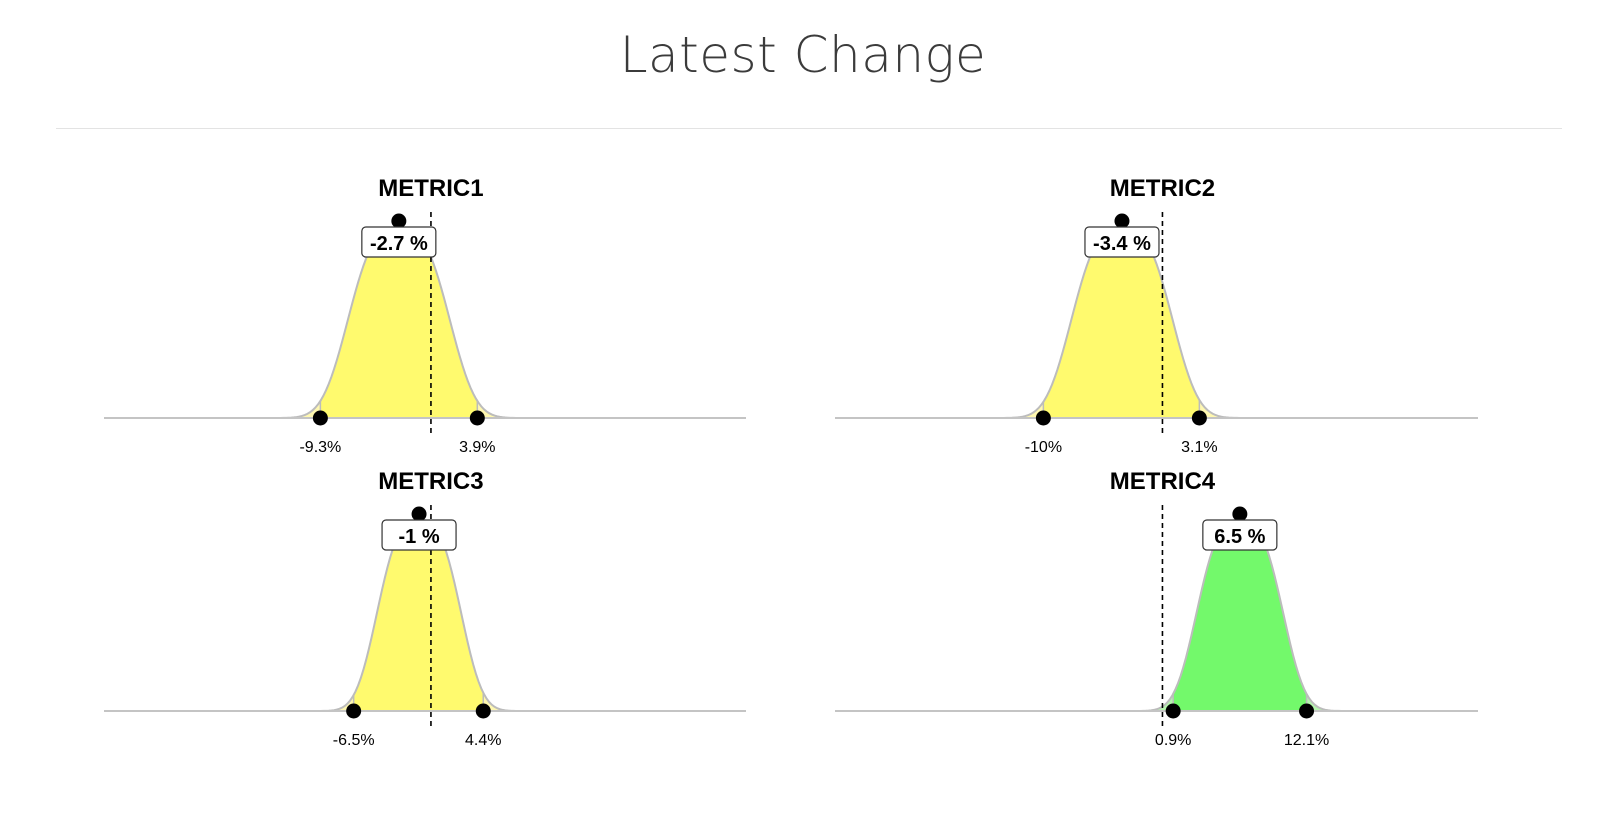  Describe the element at coordinates (1306, 740) in the screenshot. I see `upper-bound-label: 12.1%` at that location.